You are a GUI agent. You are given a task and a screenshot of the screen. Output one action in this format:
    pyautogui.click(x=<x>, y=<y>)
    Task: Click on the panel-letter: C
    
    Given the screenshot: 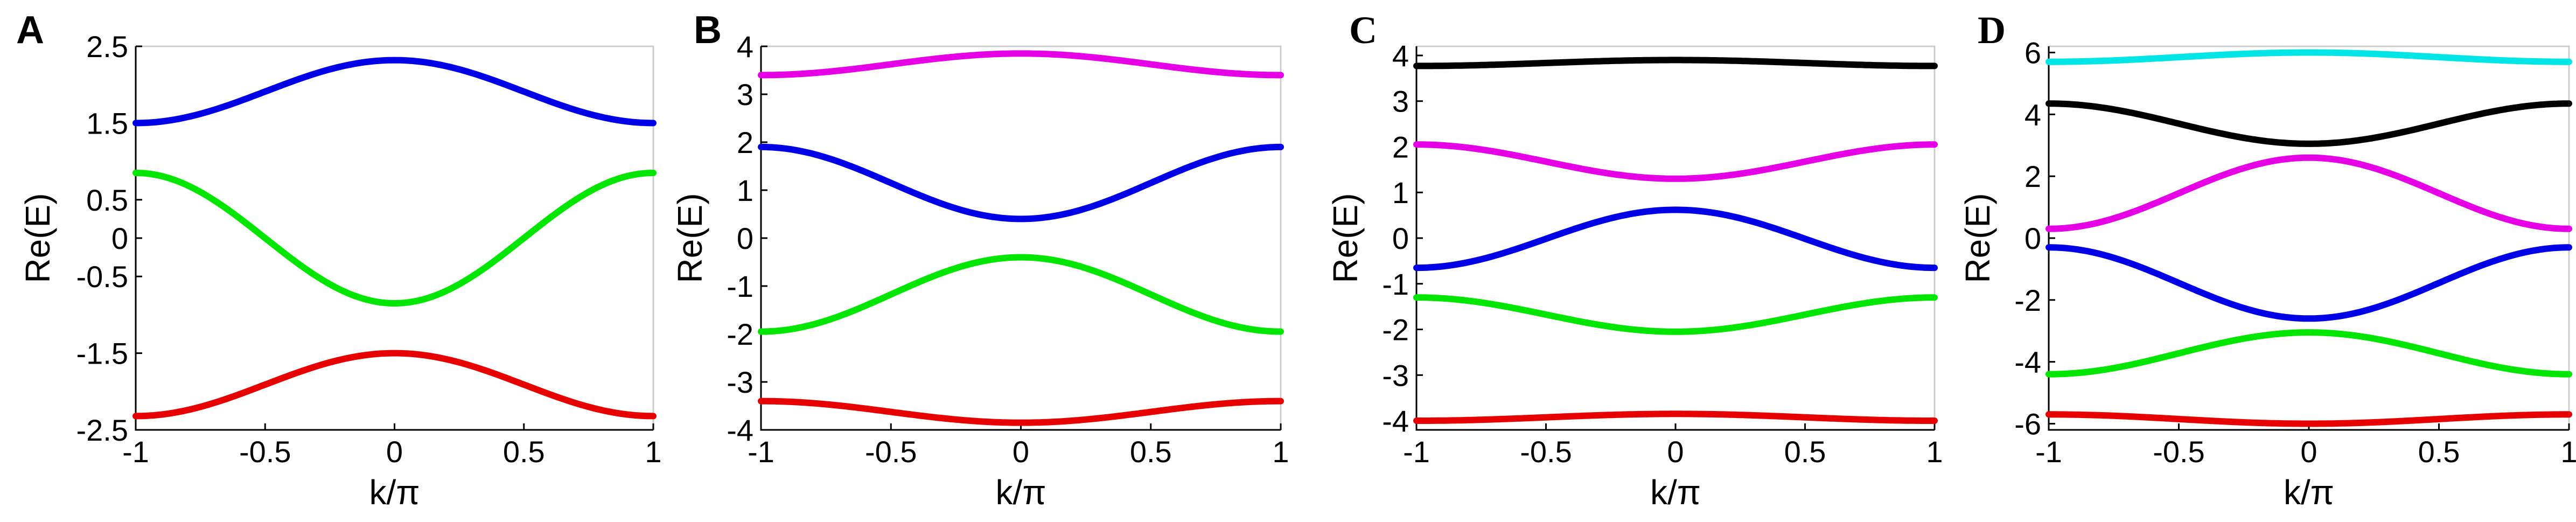 What is the action you would take?
    pyautogui.click(x=1363, y=30)
    